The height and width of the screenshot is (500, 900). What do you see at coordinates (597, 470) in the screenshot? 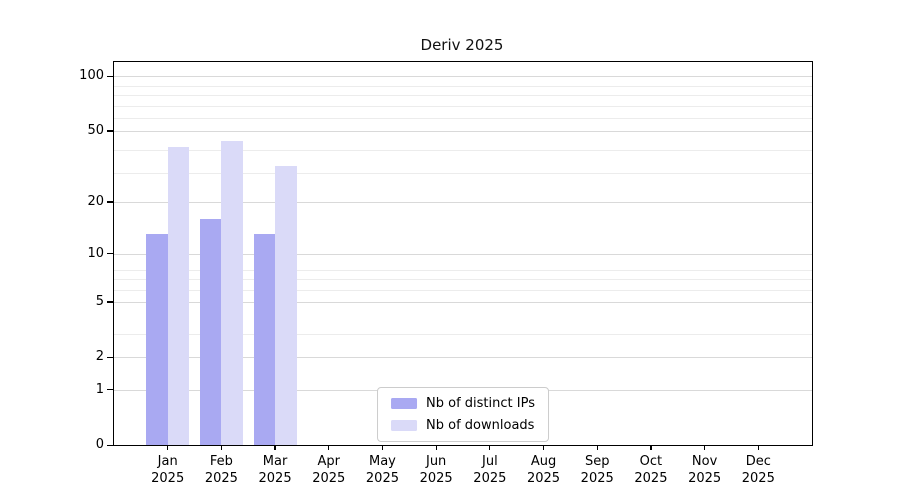
I see `x-tick-label-sep: Sep 2025` at bounding box center [597, 470].